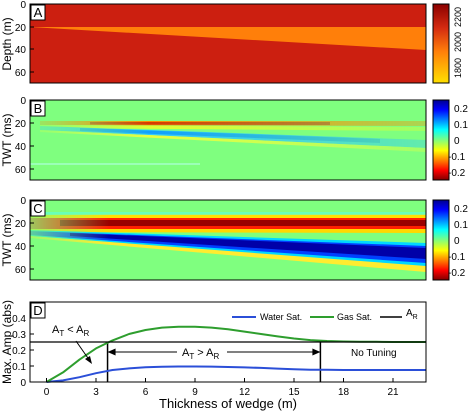 The image size is (474, 413). I want to click on panel-c-cyan-upper, so click(228, 213).